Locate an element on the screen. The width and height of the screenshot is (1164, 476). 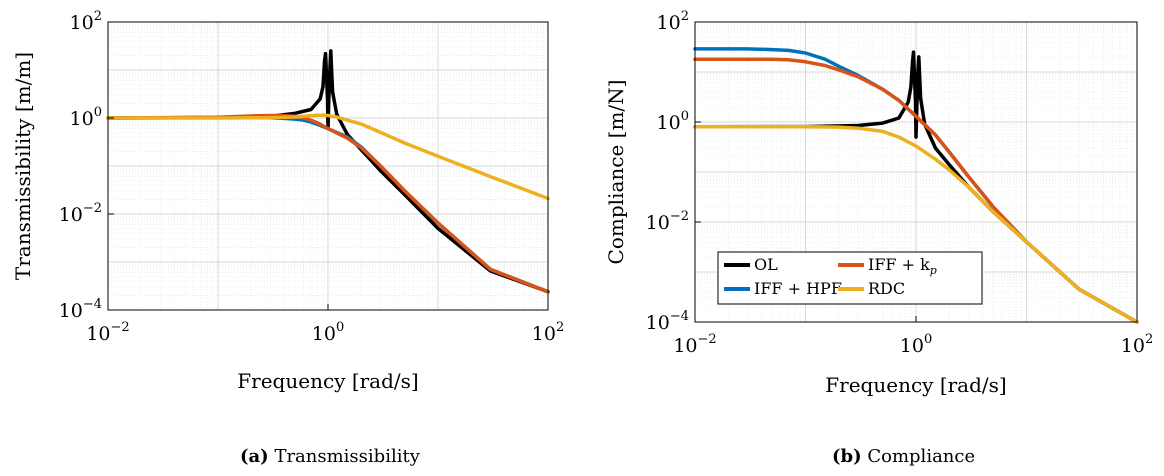
caption-b-tag: (b) is located at coordinates (847, 456).